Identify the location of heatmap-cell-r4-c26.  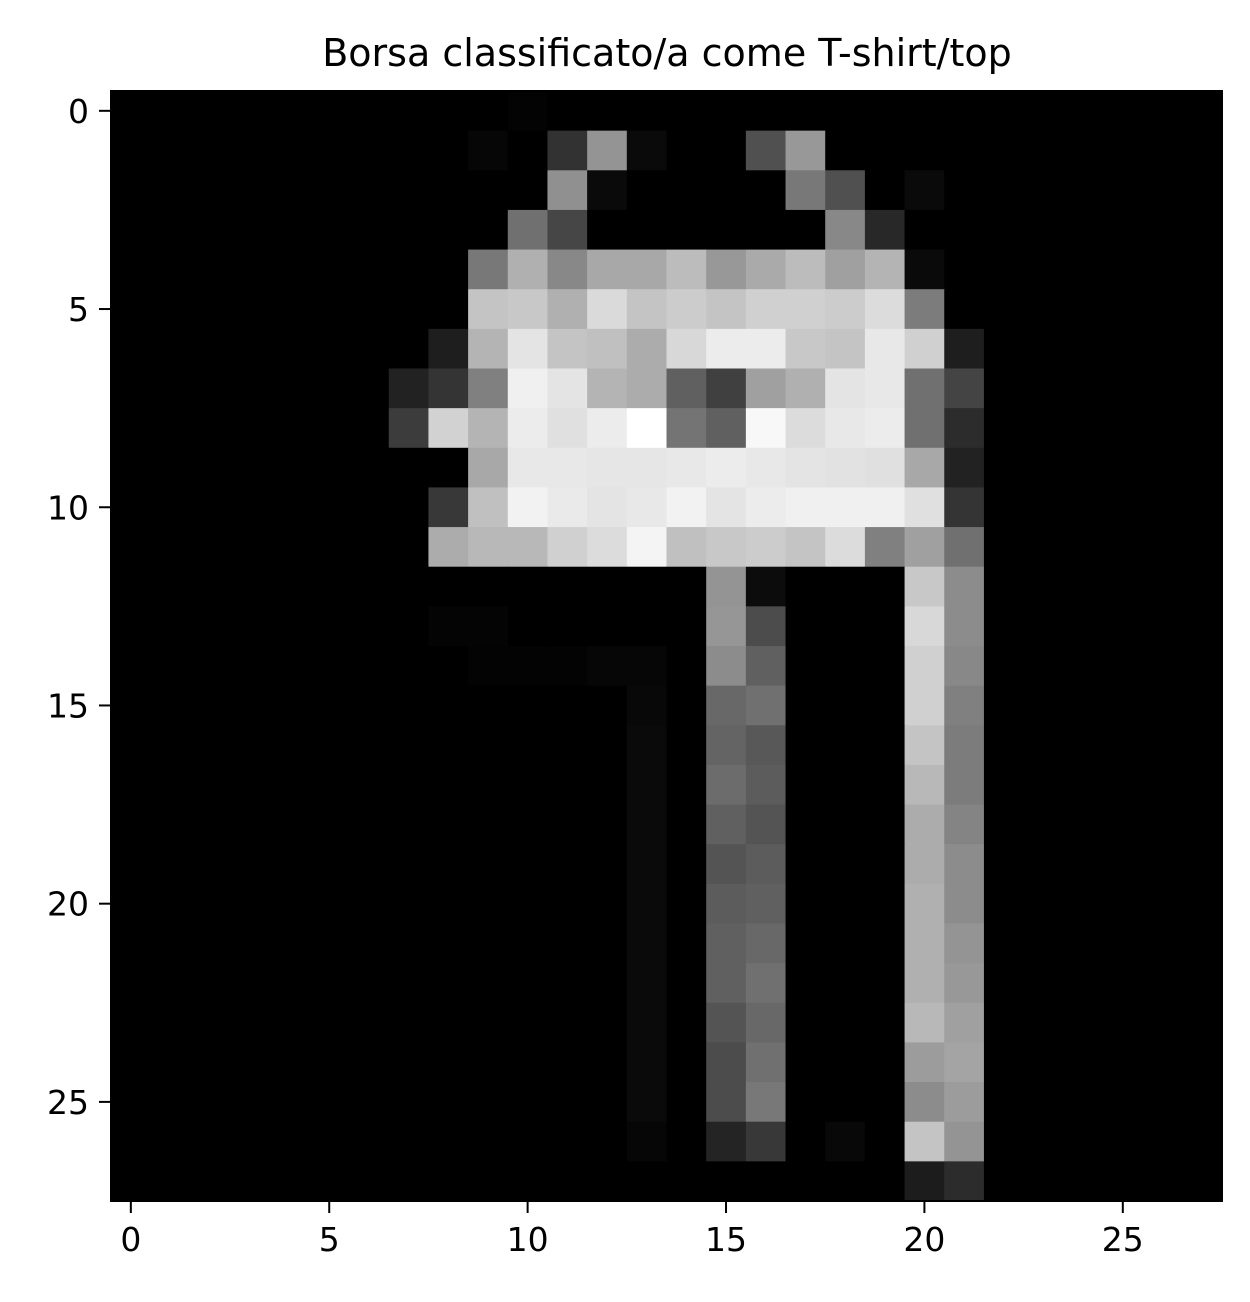
(1162, 269).